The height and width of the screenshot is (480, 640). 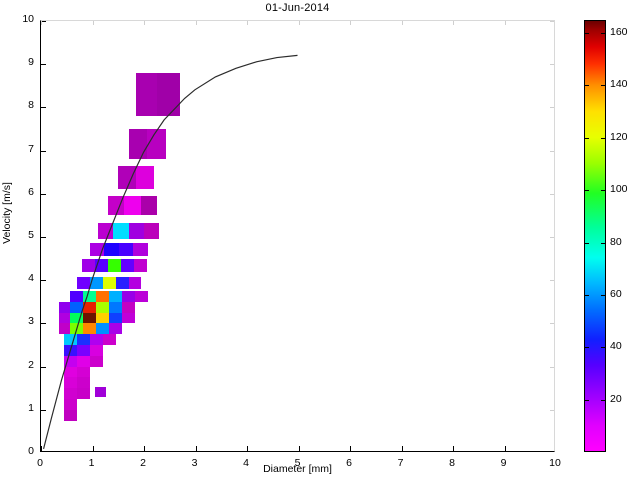 What do you see at coordinates (616, 241) in the screenshot?
I see `colorbar-tick-label: 80` at bounding box center [616, 241].